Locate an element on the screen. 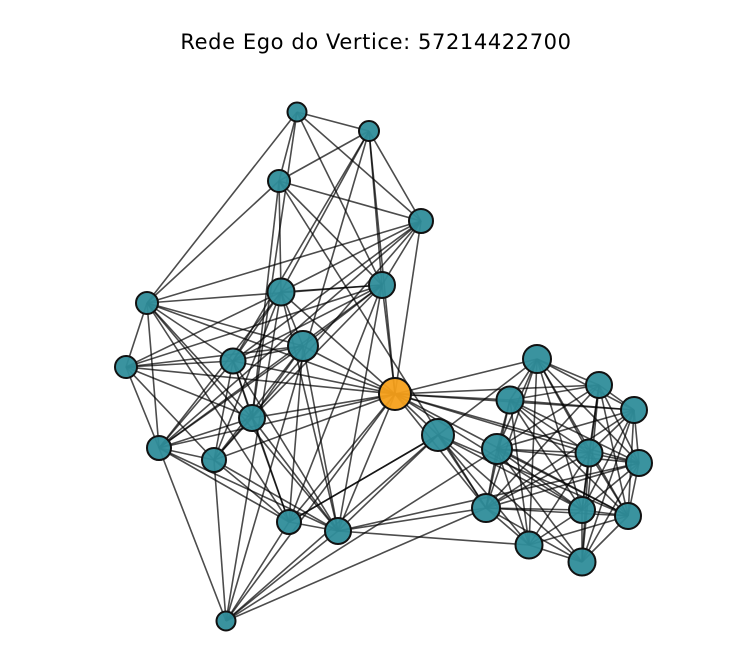 This screenshot has width=752, height=660. edge-n3-n7 is located at coordinates (330, 233).